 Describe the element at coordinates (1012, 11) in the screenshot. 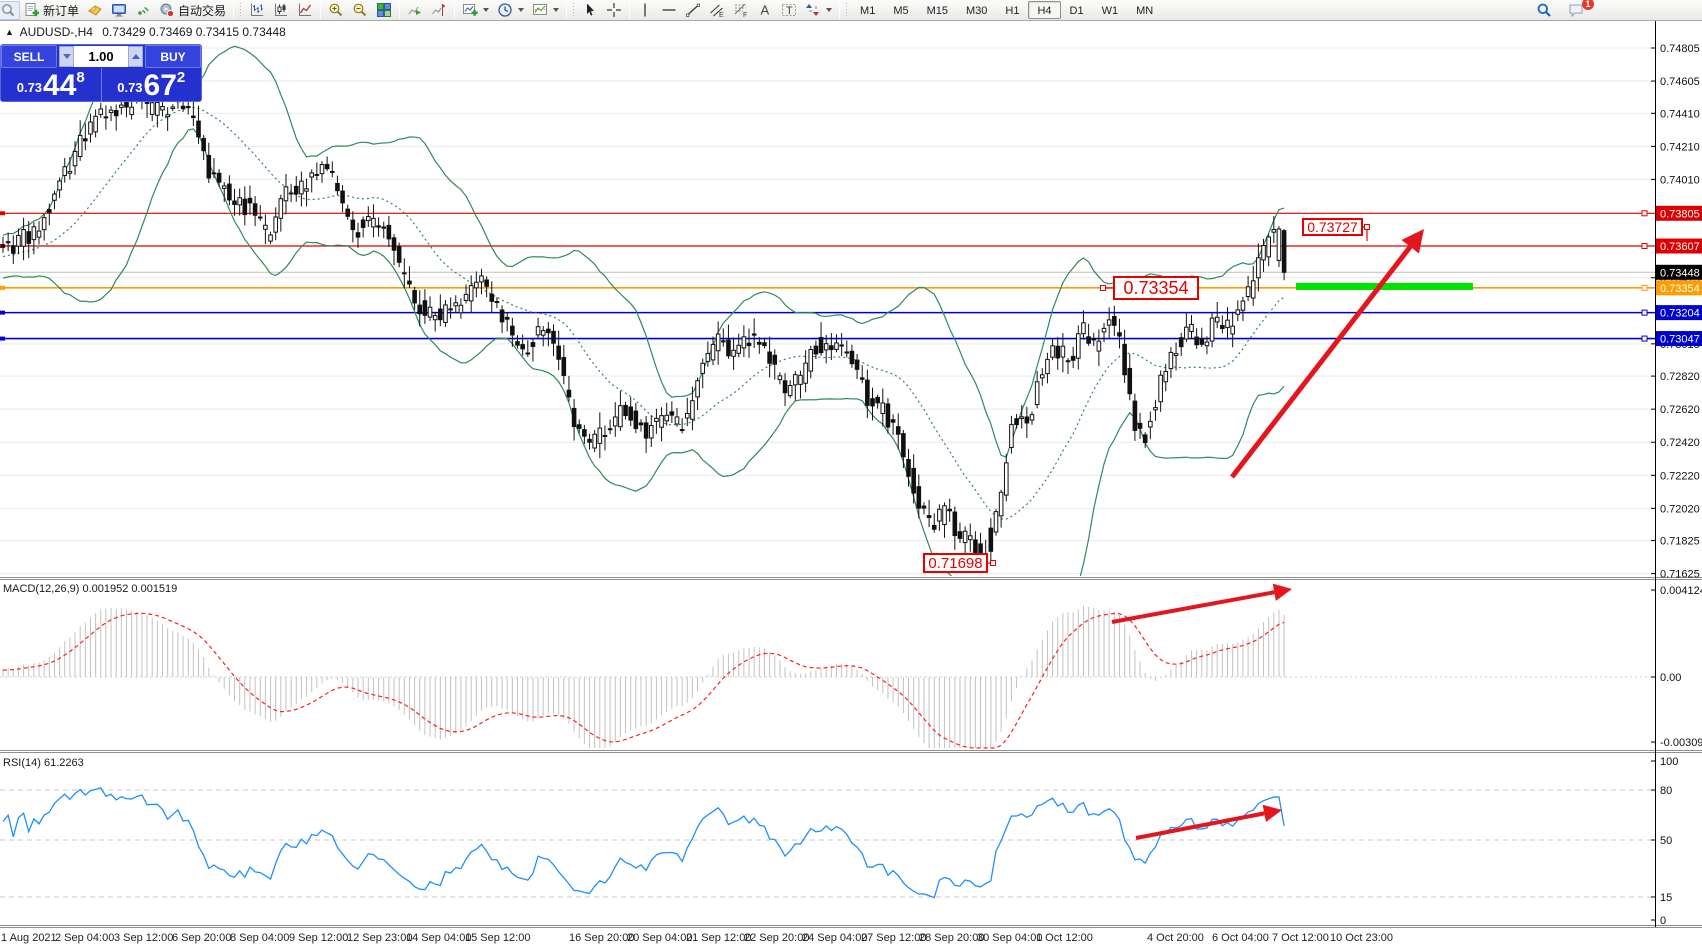

I see `timeframe-h1: H1` at that location.